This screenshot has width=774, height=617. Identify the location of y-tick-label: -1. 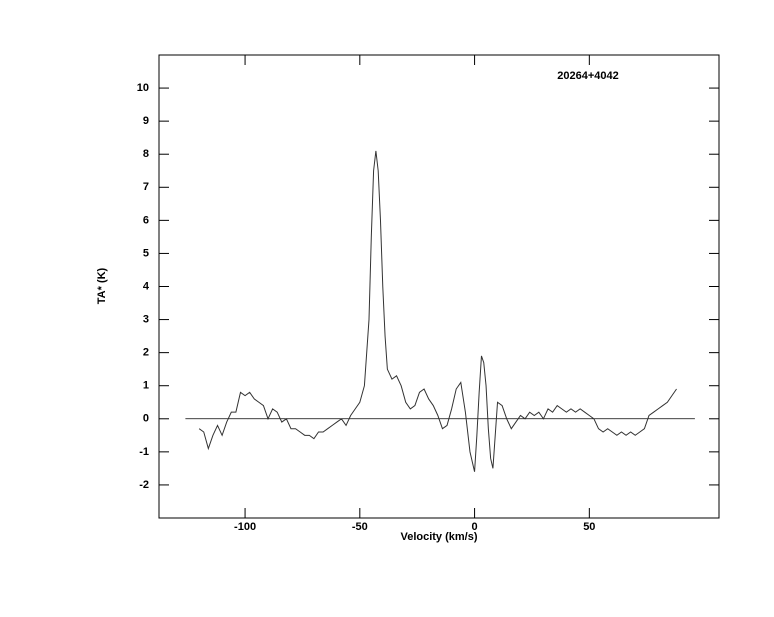
(144, 452).